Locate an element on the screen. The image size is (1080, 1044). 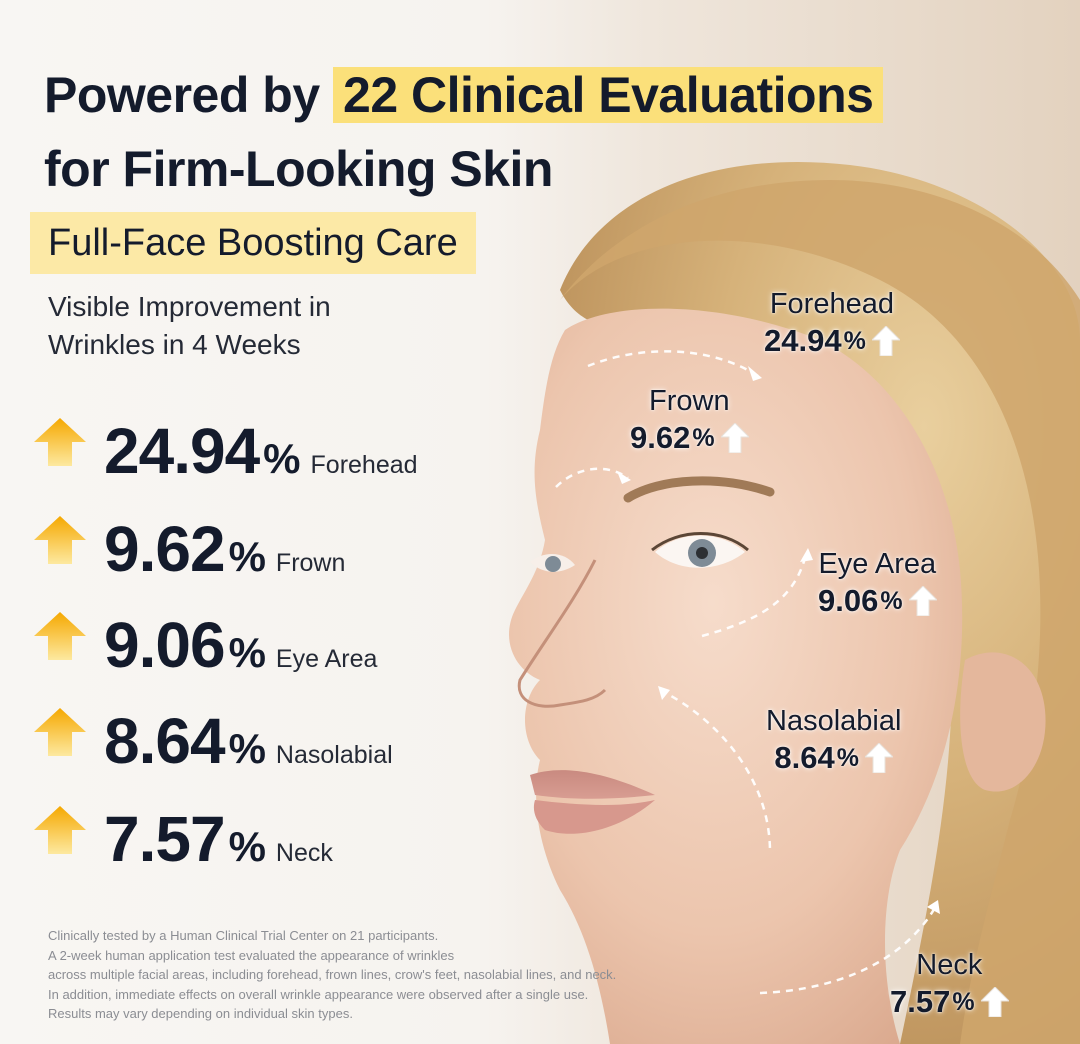
callout-nasolabial: Nasolabial 8.64% is located at coordinates (833, 741).